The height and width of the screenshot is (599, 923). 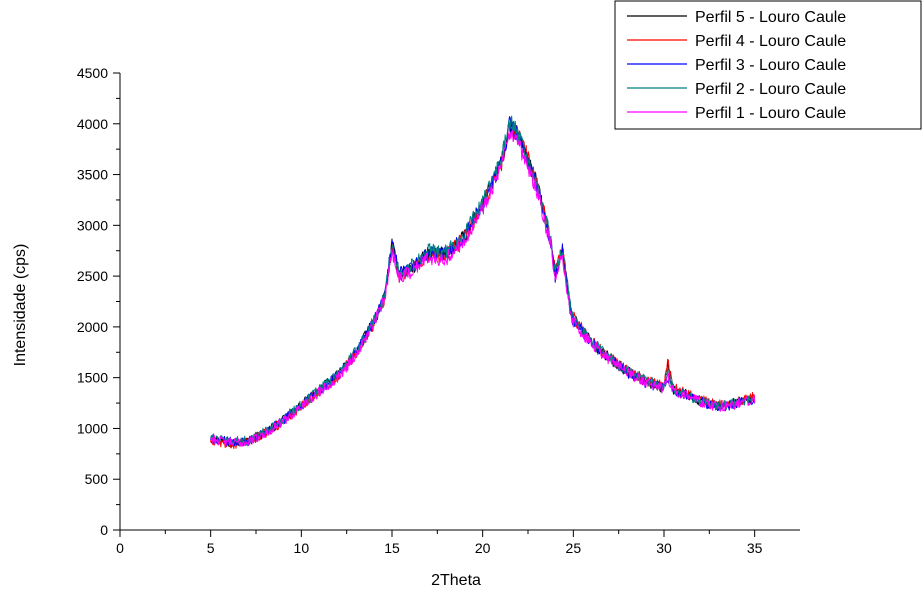 I want to click on x-tick-label: 15, so click(x=392, y=548).